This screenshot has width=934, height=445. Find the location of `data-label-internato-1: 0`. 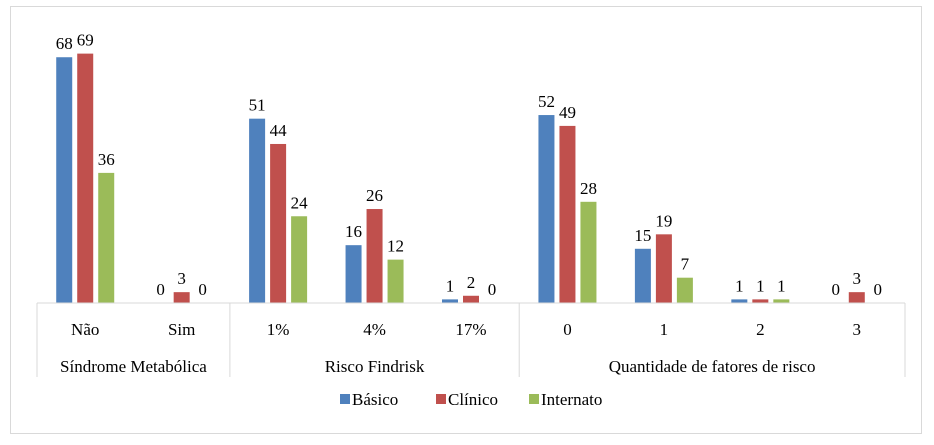

data-label-internato-1: 0 is located at coordinates (202, 289).